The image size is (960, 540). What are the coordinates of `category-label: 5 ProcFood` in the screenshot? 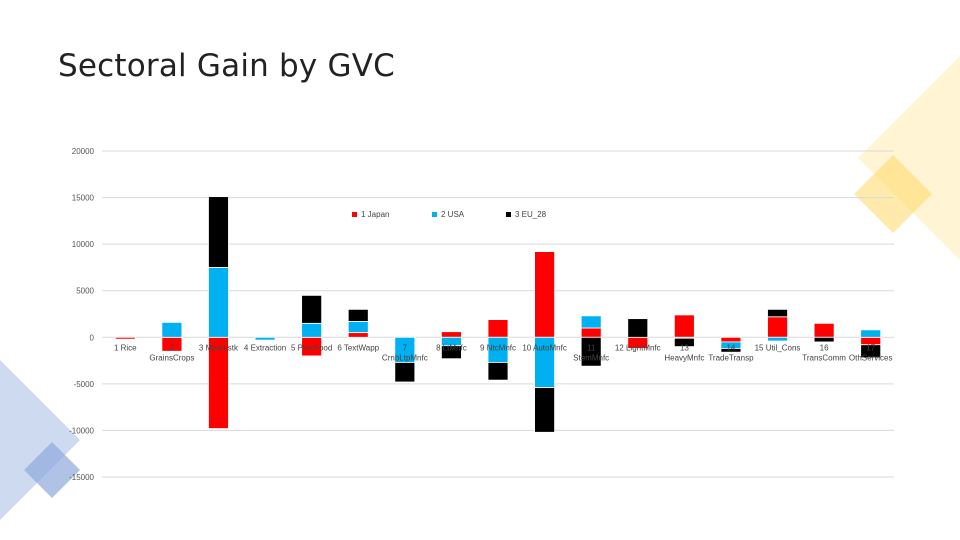 It's located at (311, 347).